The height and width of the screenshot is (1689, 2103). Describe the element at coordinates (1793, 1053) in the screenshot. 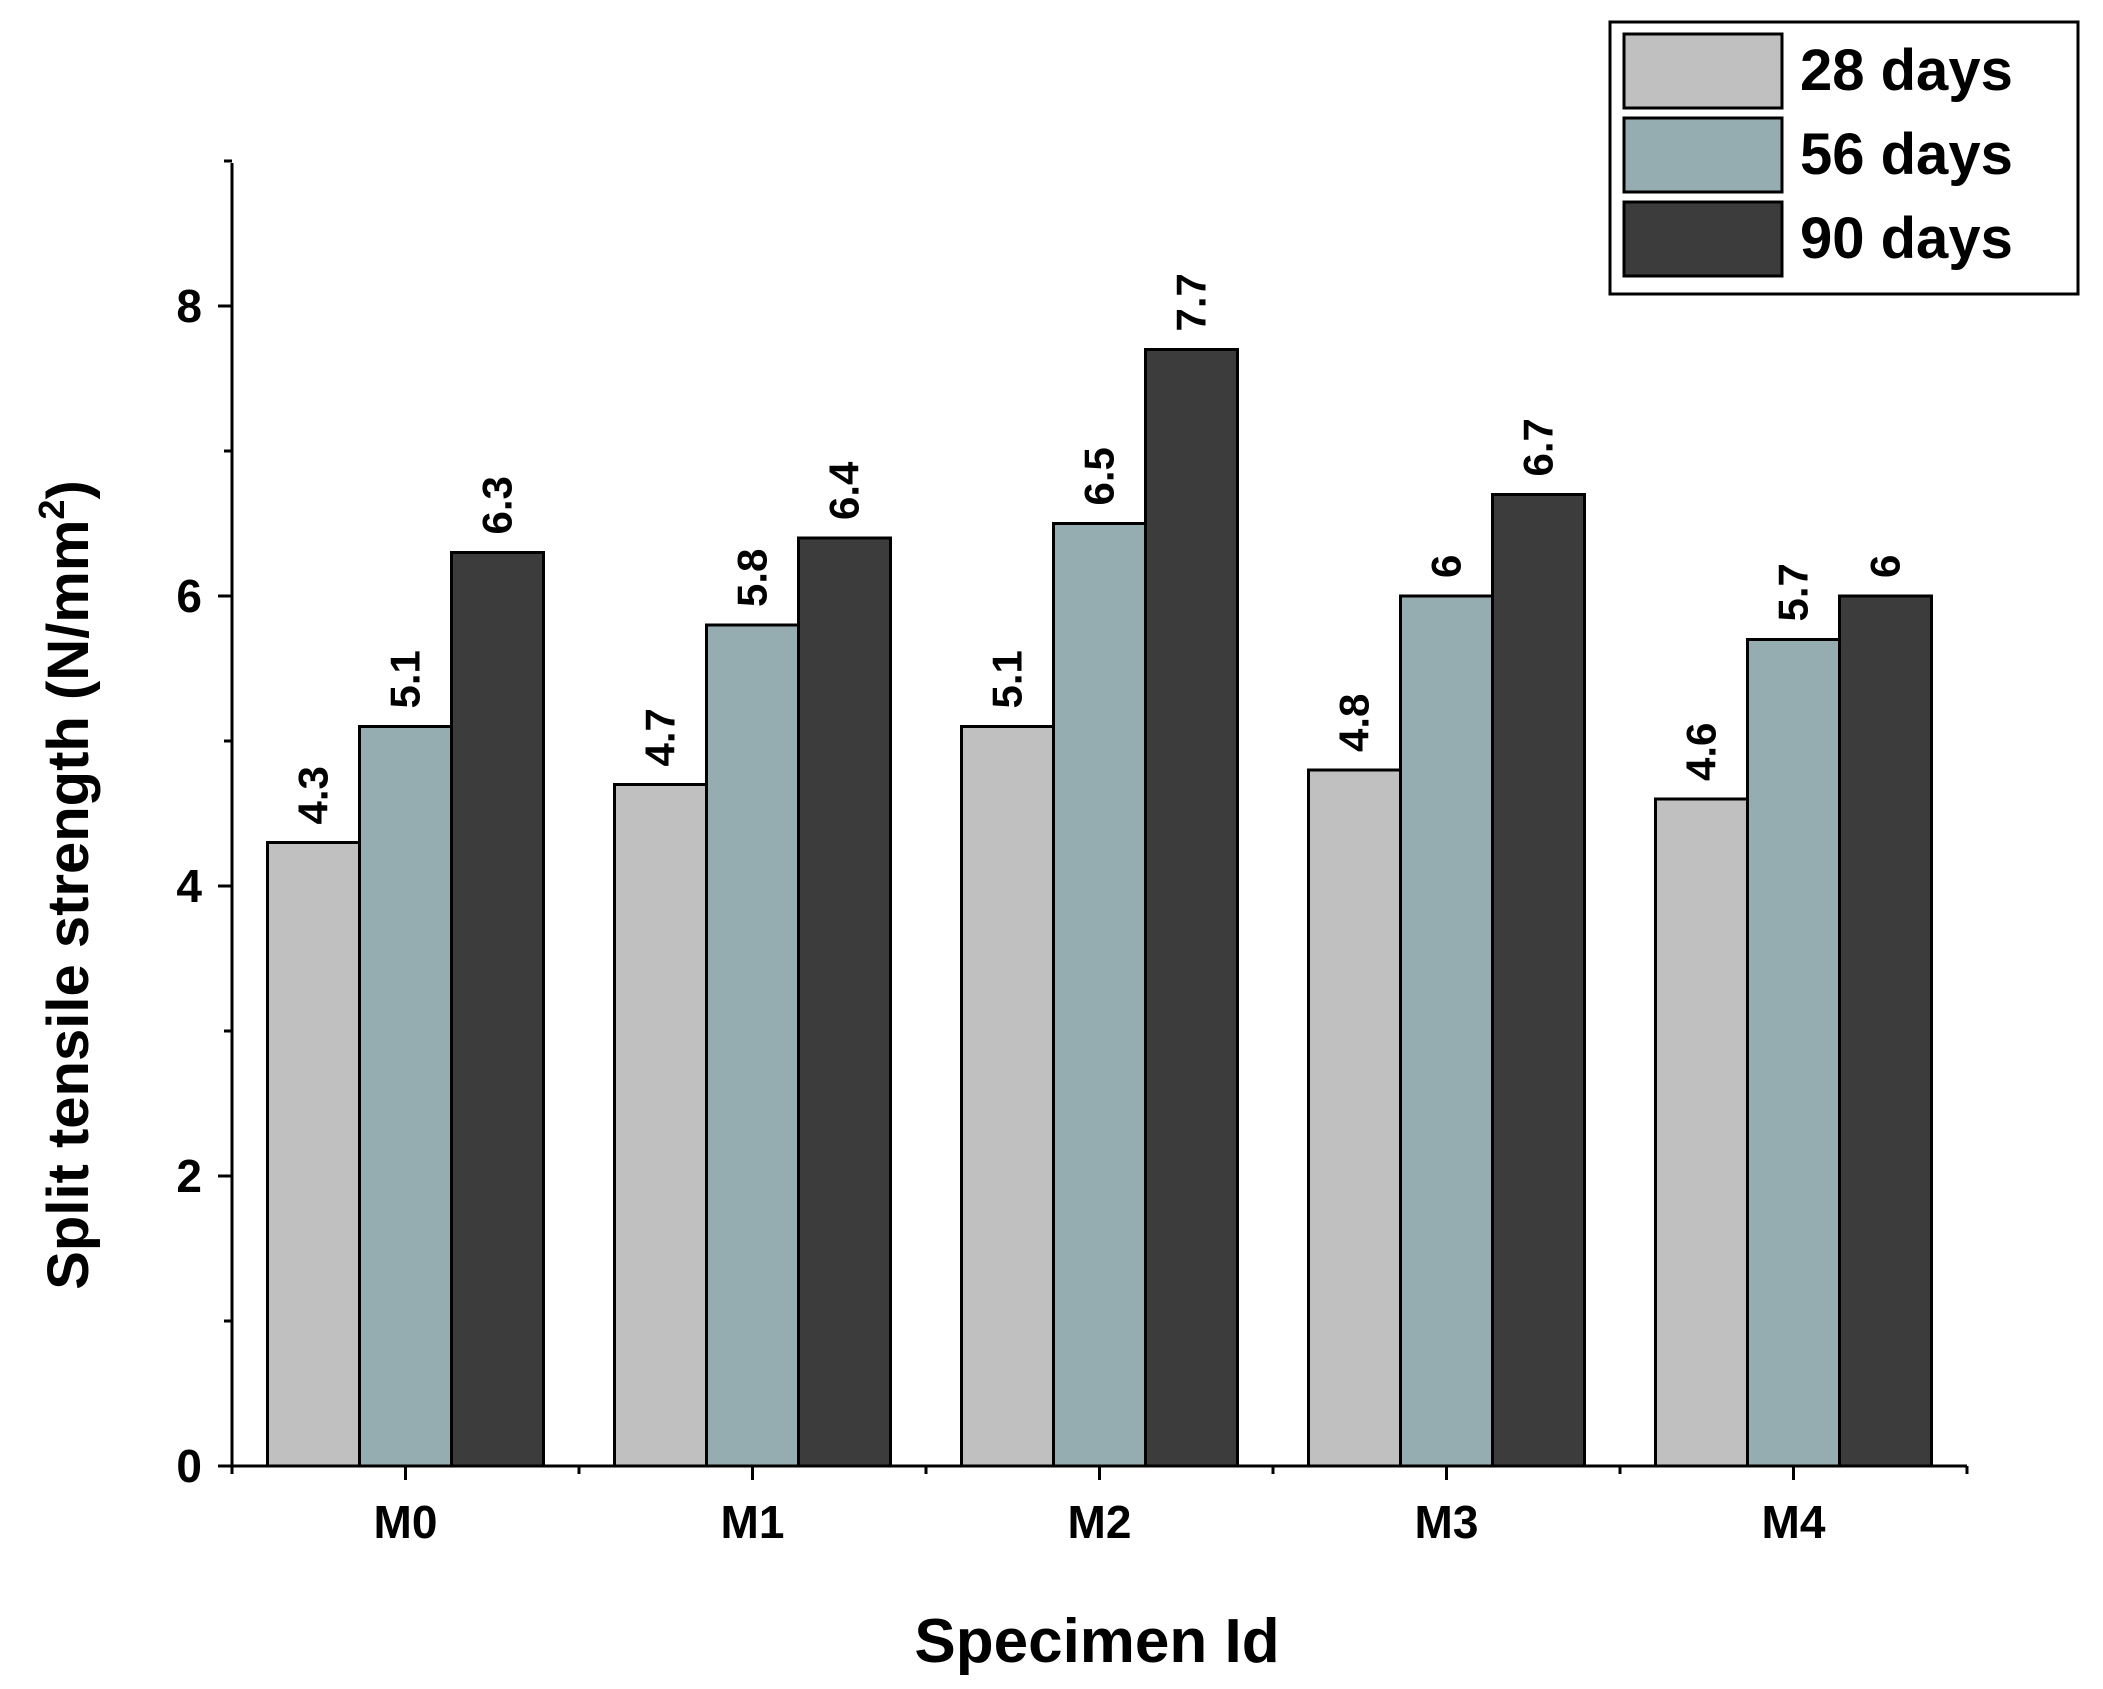

I see `bar-m4-56-days` at that location.